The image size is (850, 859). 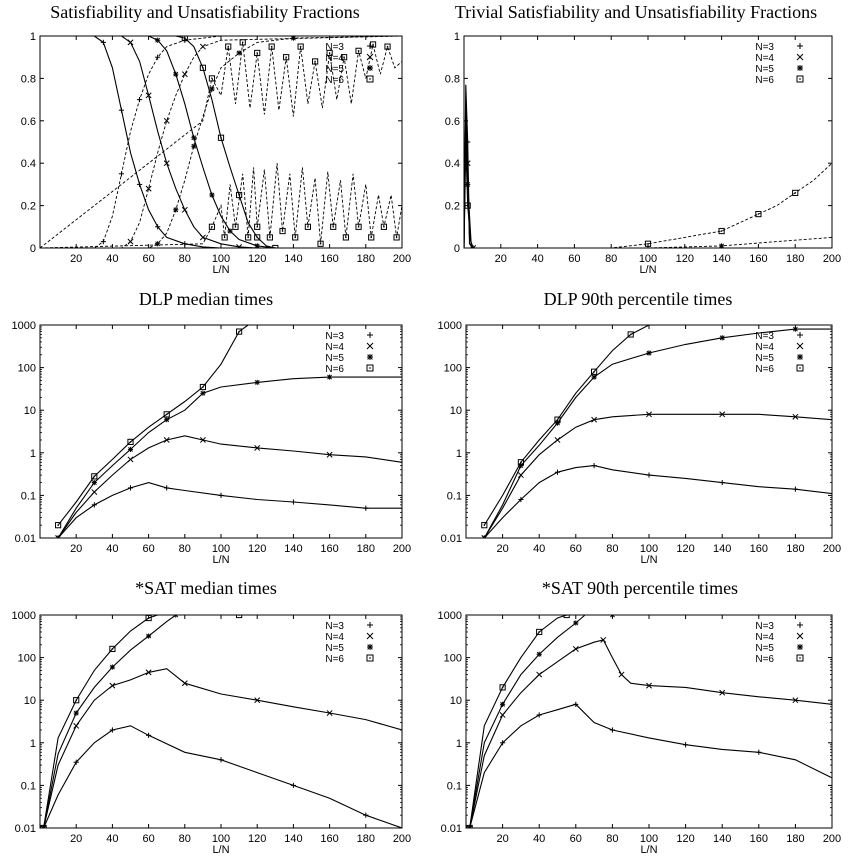 I want to click on chart-title: *SAT 90th percentile times, so click(x=640, y=588).